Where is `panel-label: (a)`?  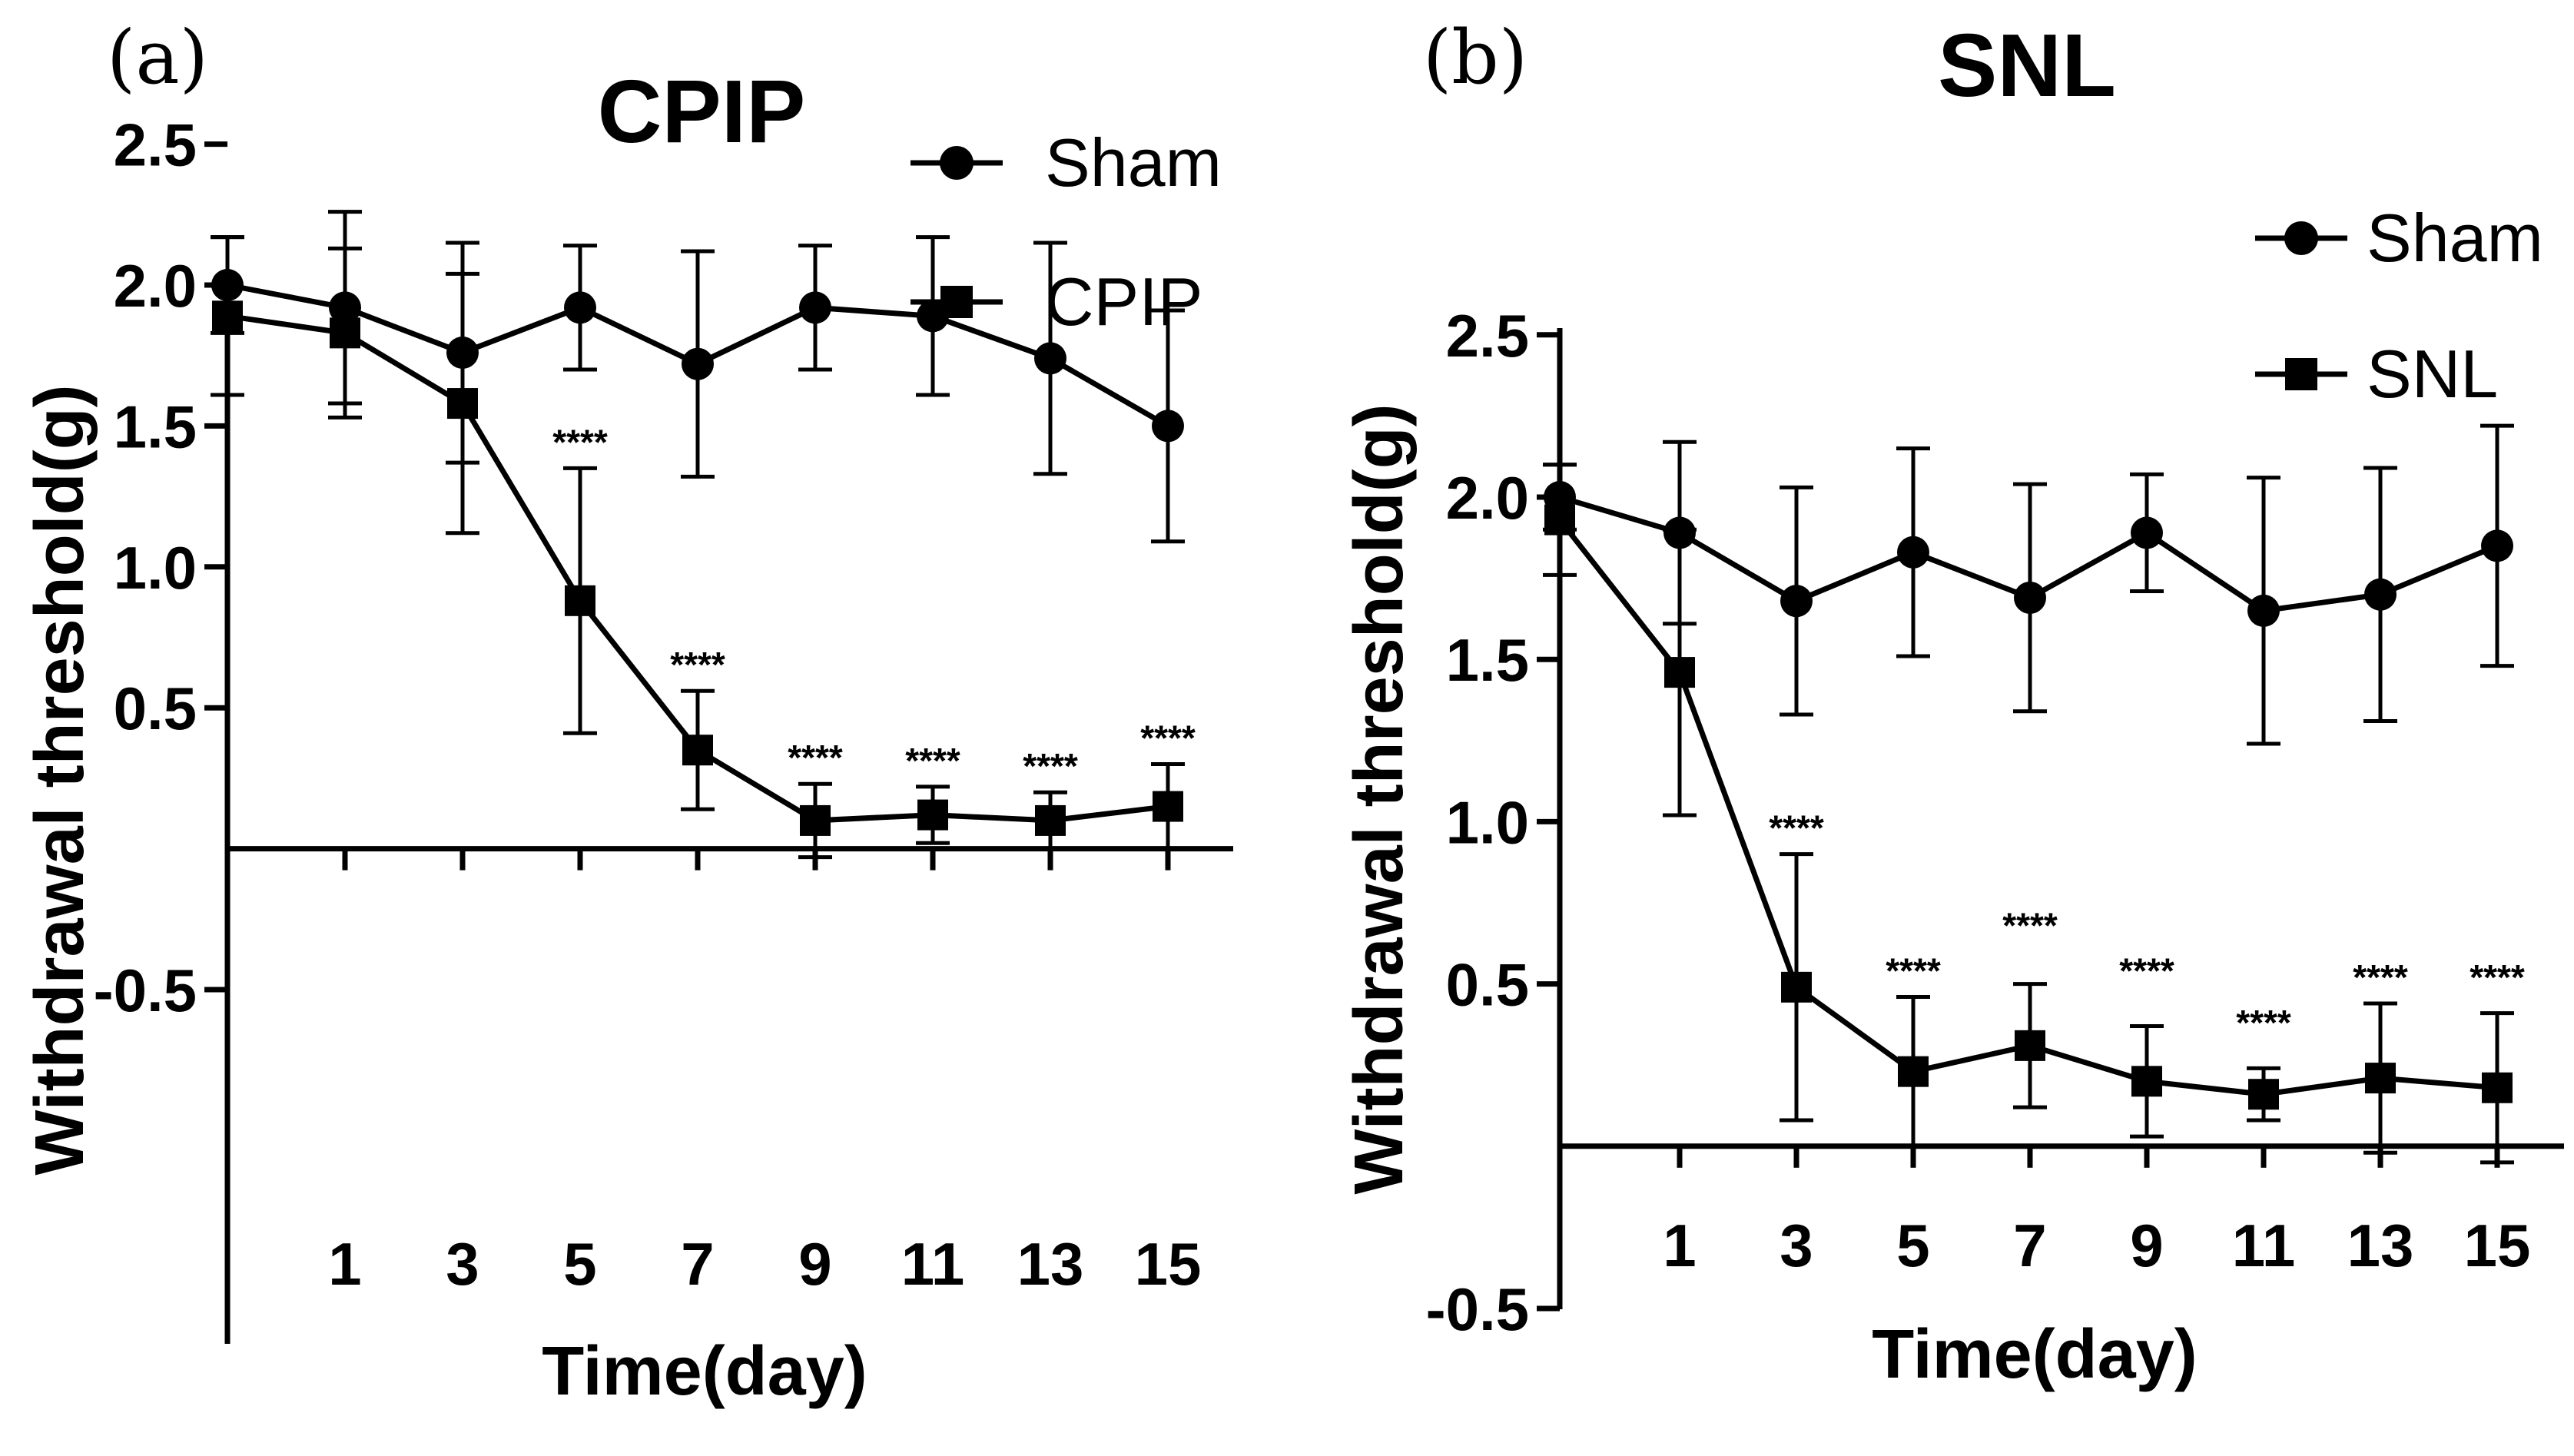 panel-label: (a) is located at coordinates (157, 58).